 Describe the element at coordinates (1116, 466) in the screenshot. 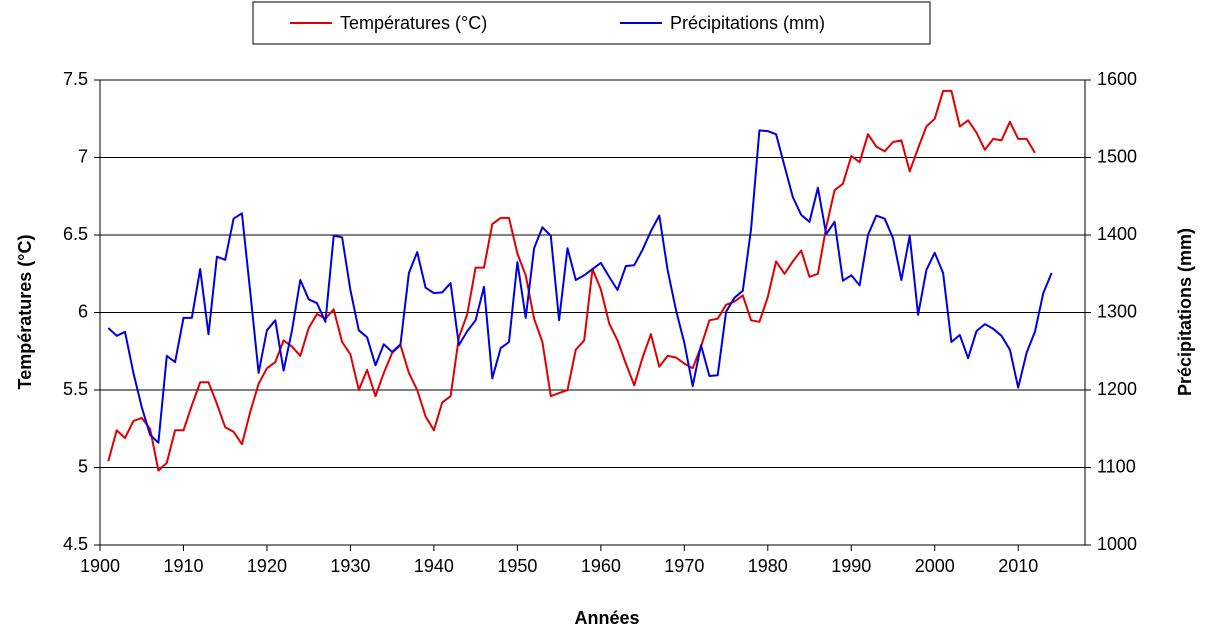

I see `y2-tick-label: 1100` at that location.